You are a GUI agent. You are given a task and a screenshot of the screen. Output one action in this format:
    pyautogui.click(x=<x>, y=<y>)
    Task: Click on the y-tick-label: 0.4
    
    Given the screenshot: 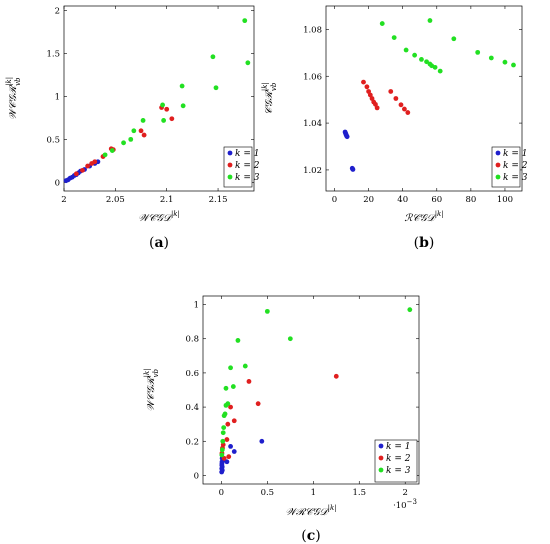 What is the action you would take?
    pyautogui.click(x=192, y=408)
    